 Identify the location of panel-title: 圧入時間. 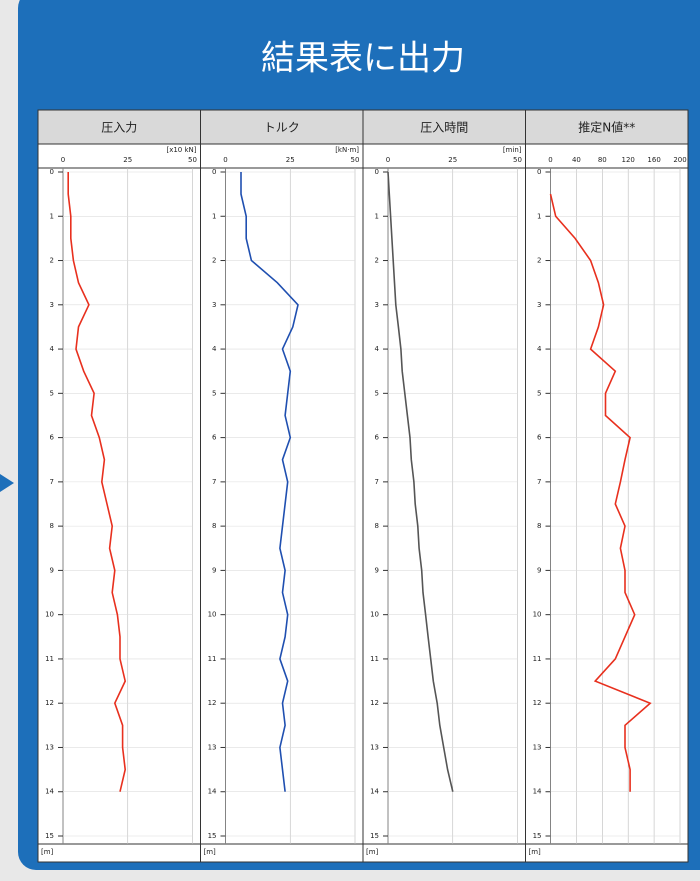
(444, 128).